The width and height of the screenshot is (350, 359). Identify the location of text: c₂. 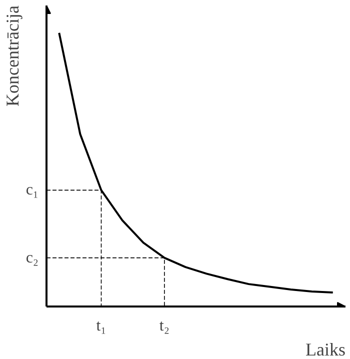
(32, 257).